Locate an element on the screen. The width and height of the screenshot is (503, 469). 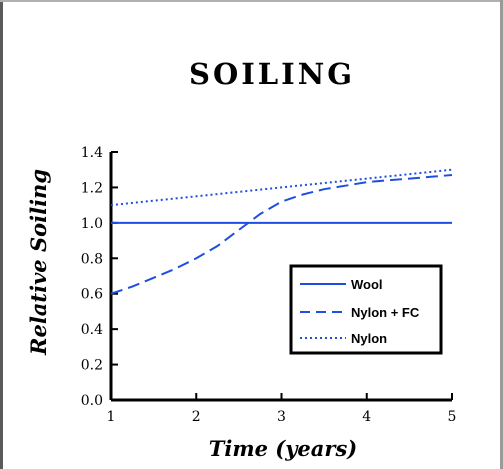
chart-title: SOILING is located at coordinates (272, 74).